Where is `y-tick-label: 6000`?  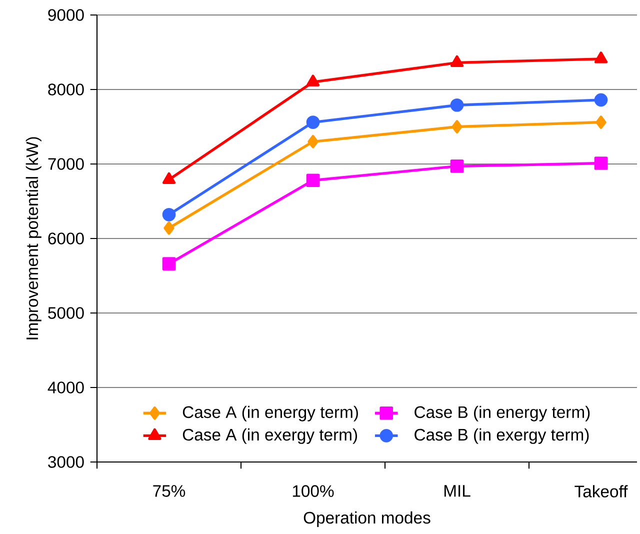
y-tick-label: 6000 is located at coordinates (66, 238).